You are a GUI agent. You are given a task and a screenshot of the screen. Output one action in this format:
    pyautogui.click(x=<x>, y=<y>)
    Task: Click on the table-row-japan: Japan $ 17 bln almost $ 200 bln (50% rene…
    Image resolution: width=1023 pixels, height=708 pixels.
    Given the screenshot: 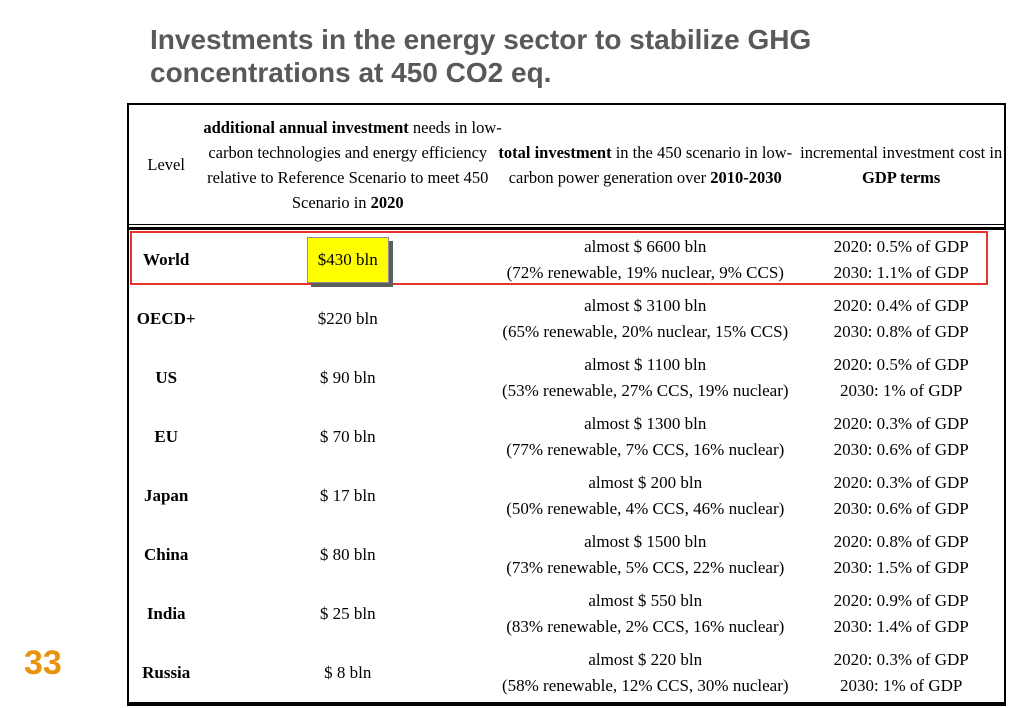 What is the action you would take?
    pyautogui.click(x=566, y=495)
    